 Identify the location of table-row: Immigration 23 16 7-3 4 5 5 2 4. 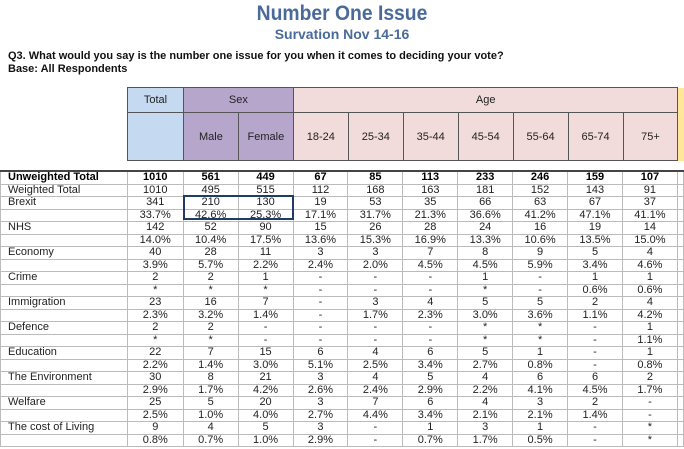
(342, 303).